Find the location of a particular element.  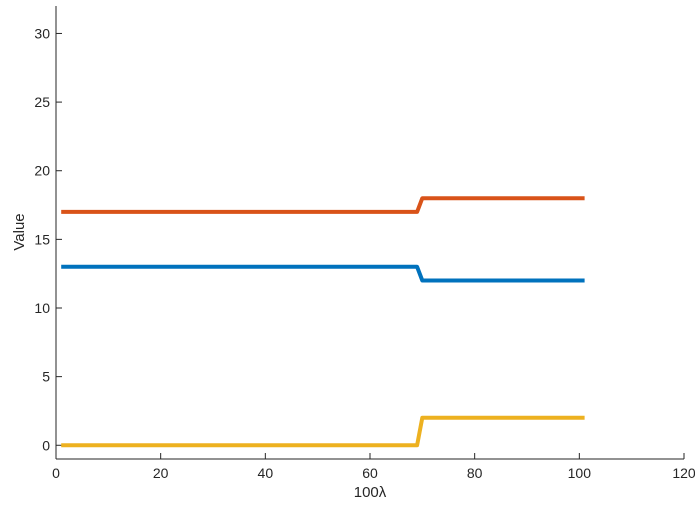

x-tick-label: 100 is located at coordinates (580, 473).